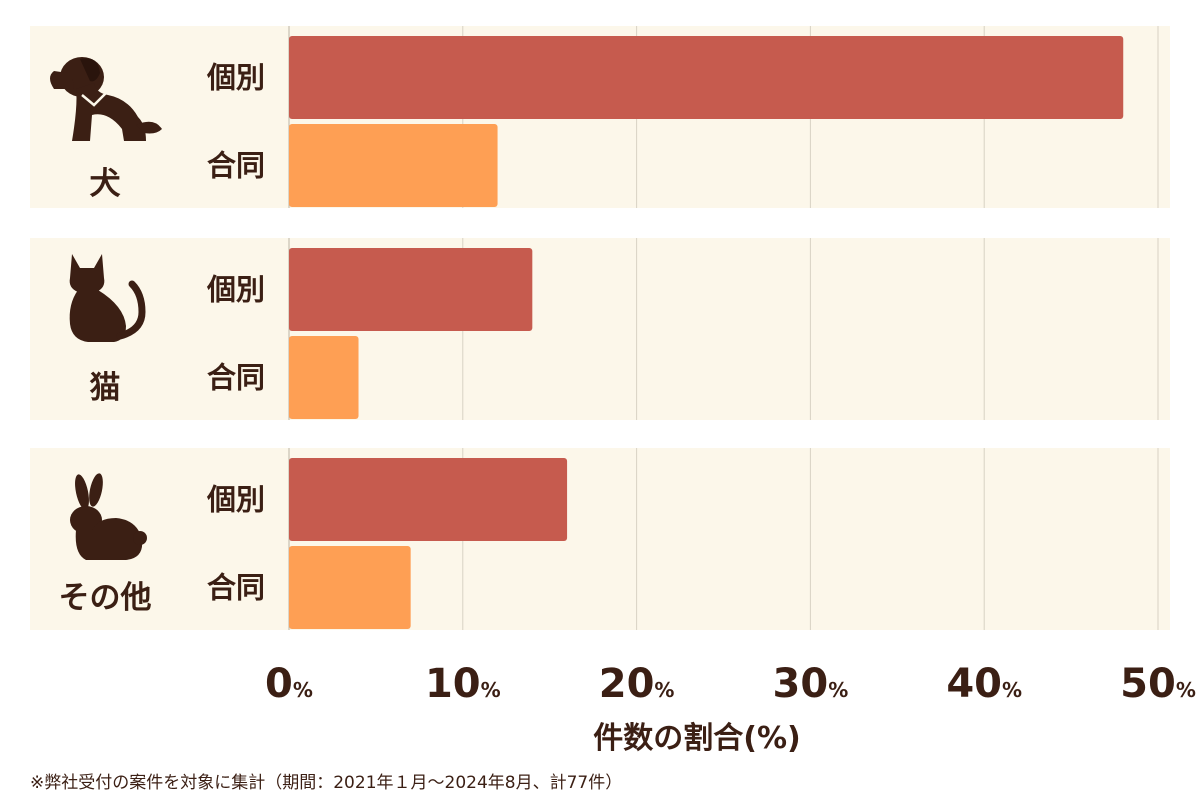 This screenshot has height=800, width=1200. What do you see at coordinates (289, 684) in the screenshot?
I see `x-tick-label: 0%` at bounding box center [289, 684].